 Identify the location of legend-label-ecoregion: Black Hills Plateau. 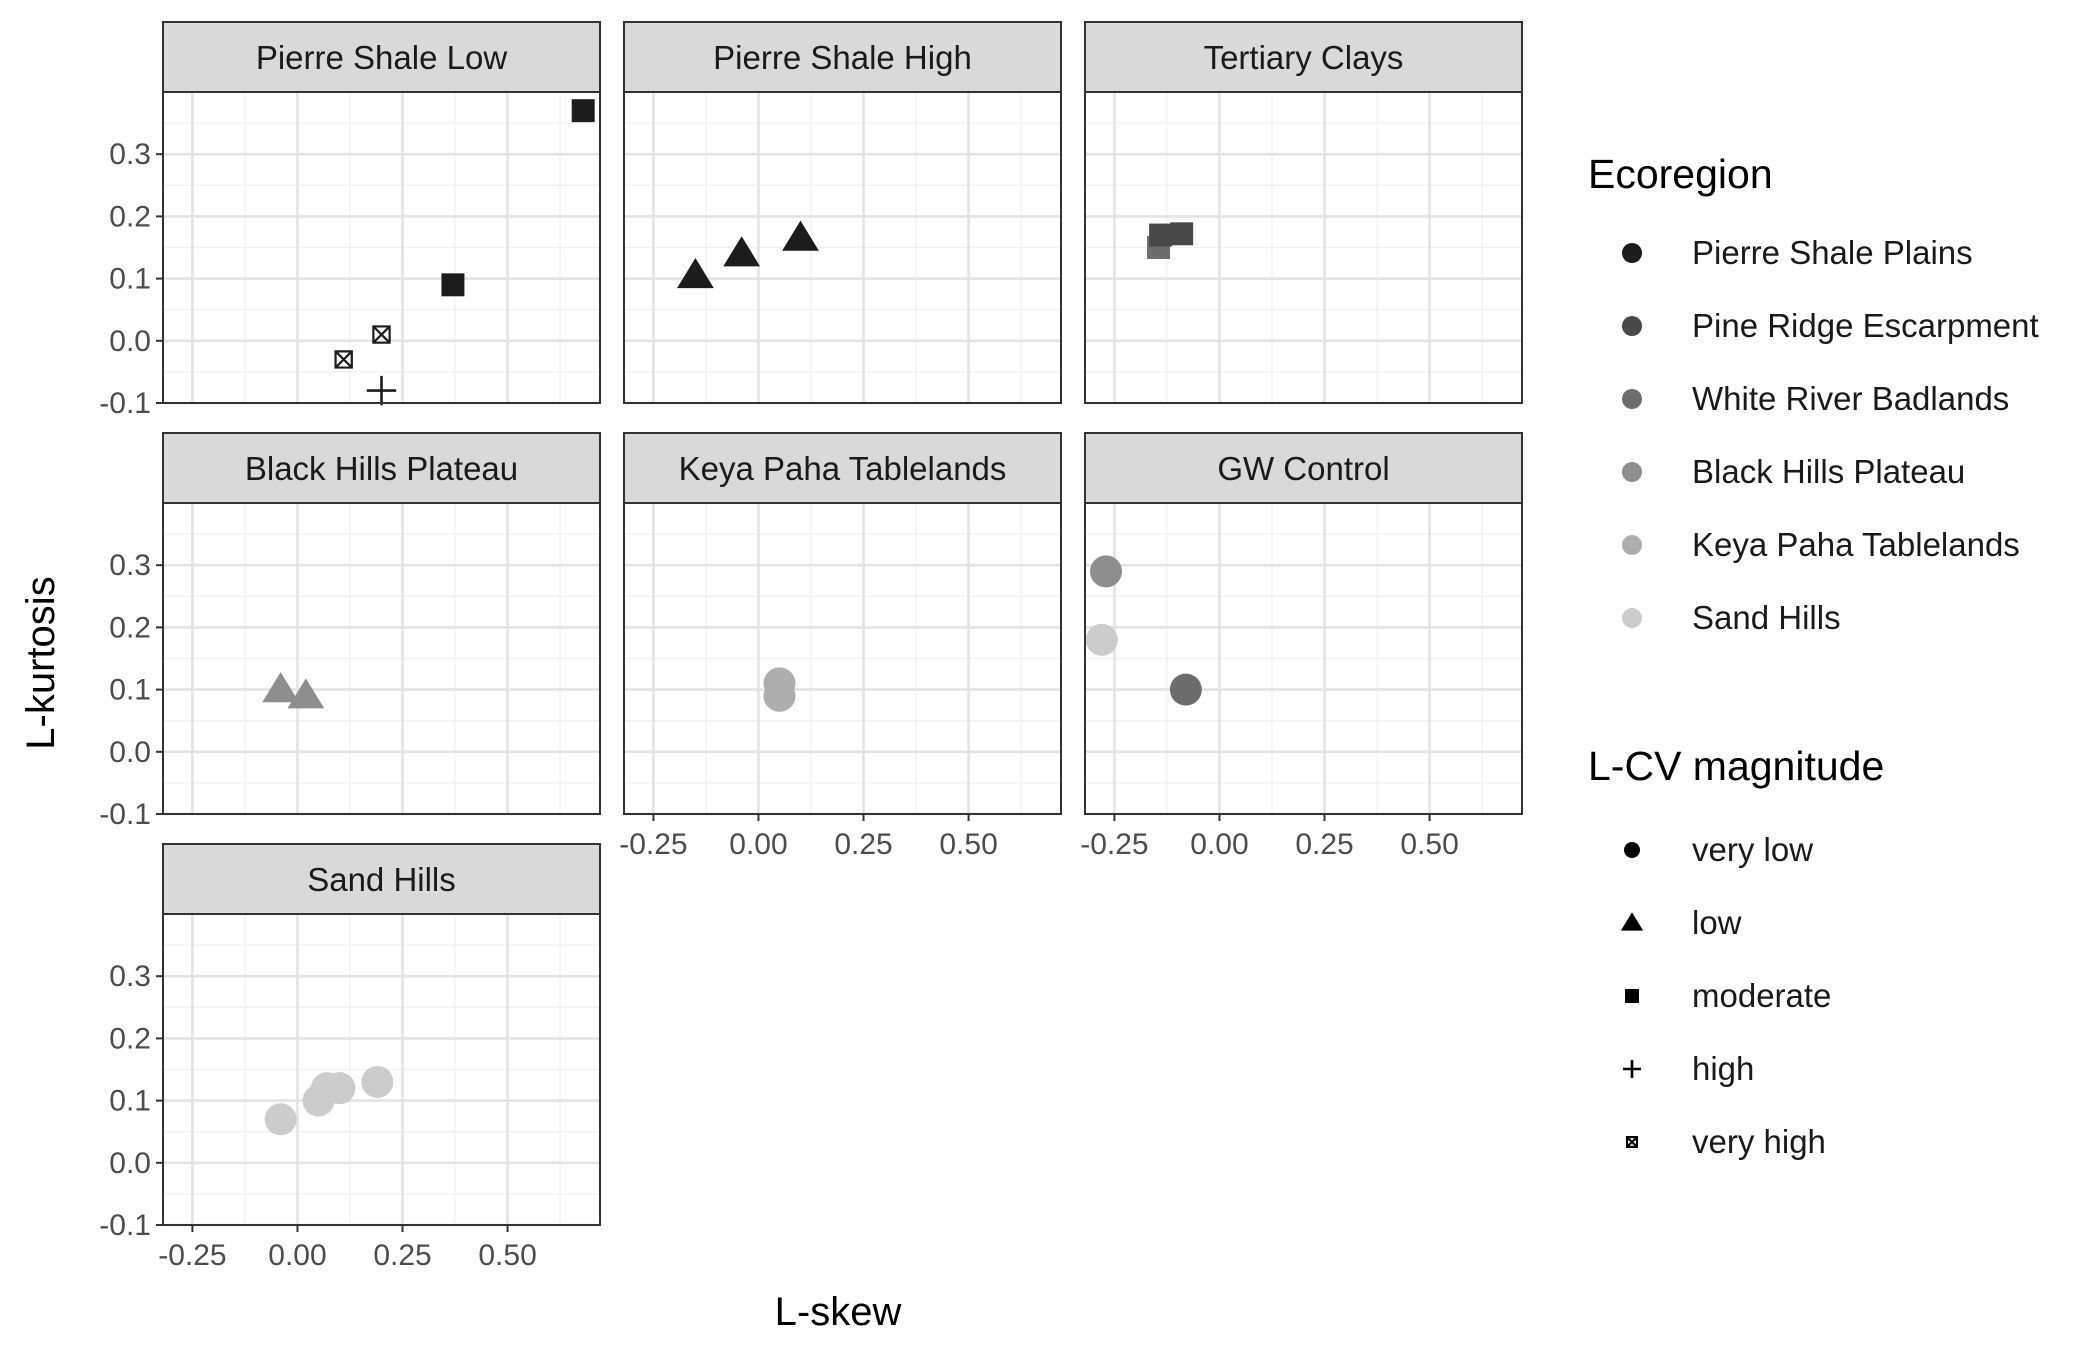
(1828, 471).